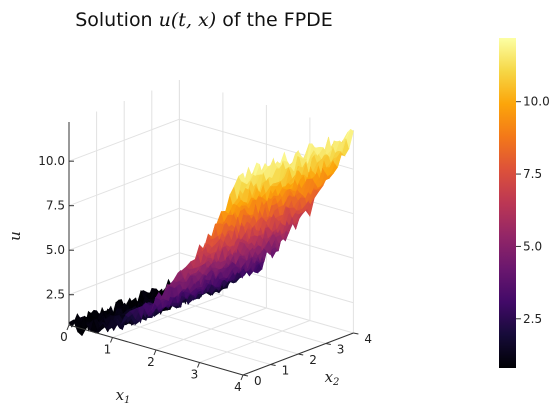  What do you see at coordinates (532, 319) in the screenshot?
I see `colorbar-tick-label: 2.5` at bounding box center [532, 319].